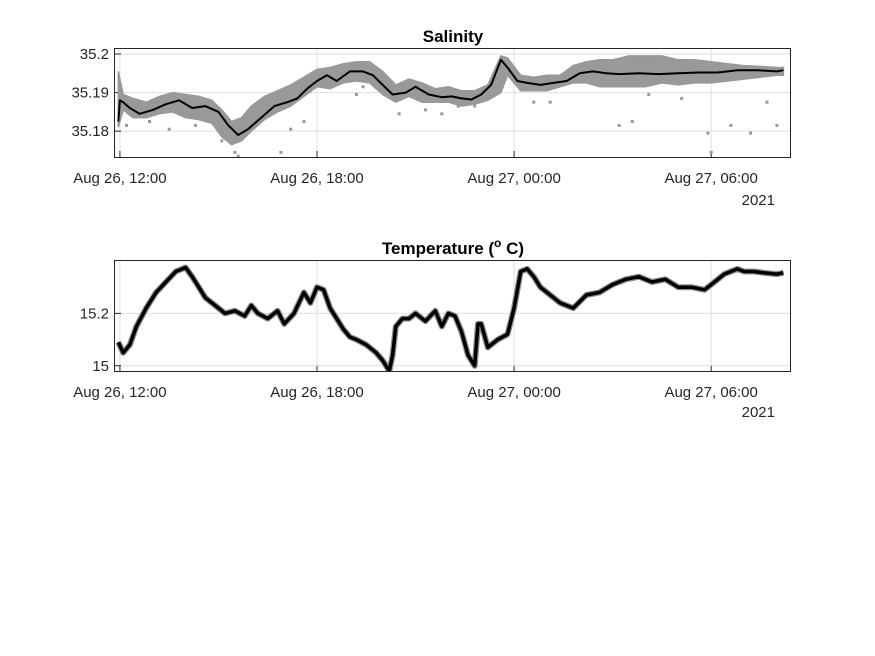 Image resolution: width=875 pixels, height=656 pixels. What do you see at coordinates (94, 313) in the screenshot?
I see `temperature-y-tick-label: 15.2` at bounding box center [94, 313].